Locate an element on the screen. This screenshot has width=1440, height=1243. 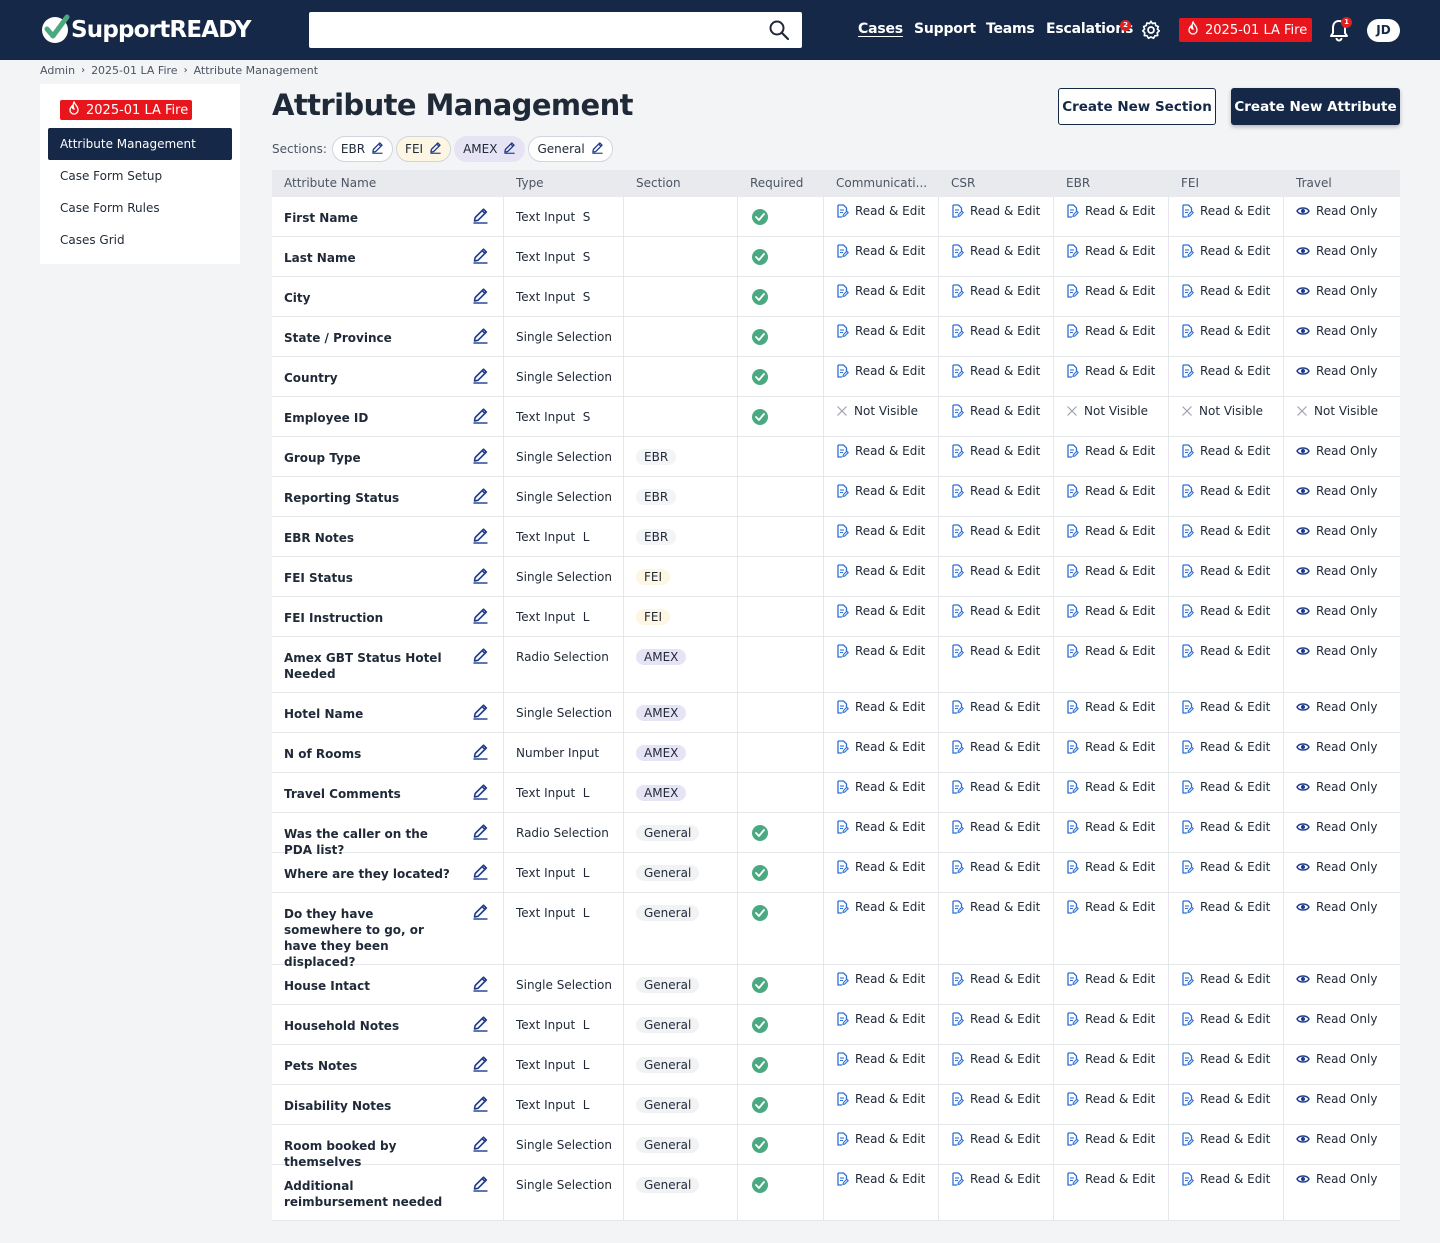
permission-value: Not Visible is located at coordinates (887, 411).